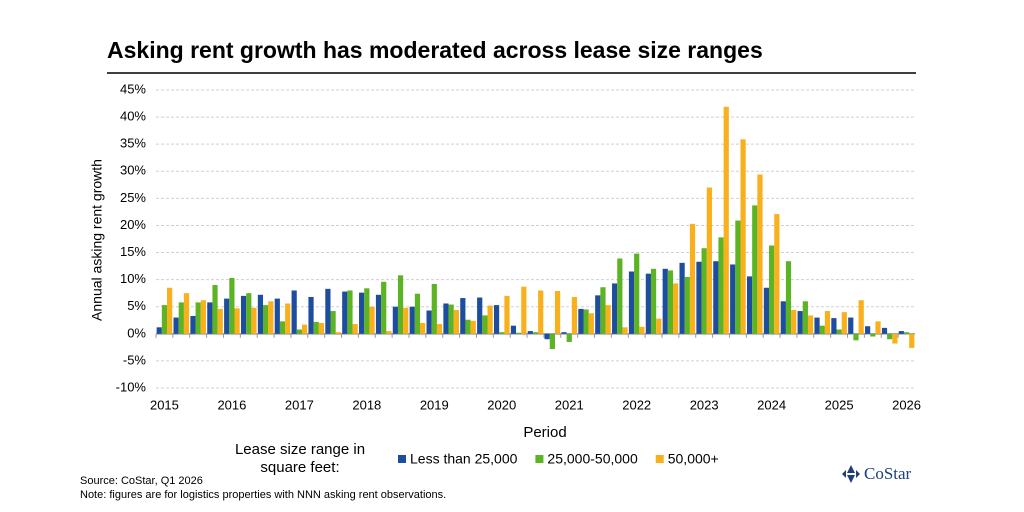 The height and width of the screenshot is (512, 1024). I want to click on y-tick-label: 30%, so click(133, 170).